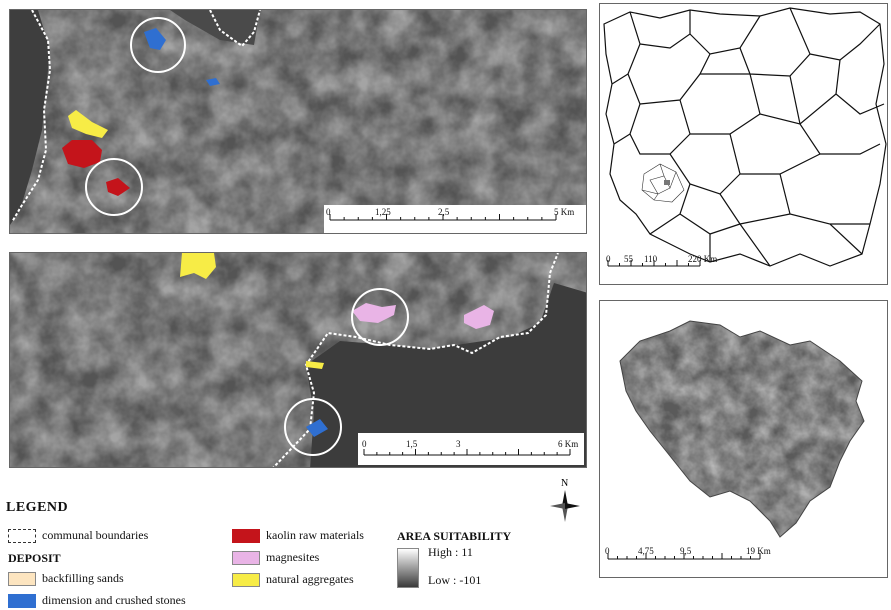 This screenshot has height=610, width=891. What do you see at coordinates (37, 507) in the screenshot?
I see `legend-title: LEGEND` at bounding box center [37, 507].